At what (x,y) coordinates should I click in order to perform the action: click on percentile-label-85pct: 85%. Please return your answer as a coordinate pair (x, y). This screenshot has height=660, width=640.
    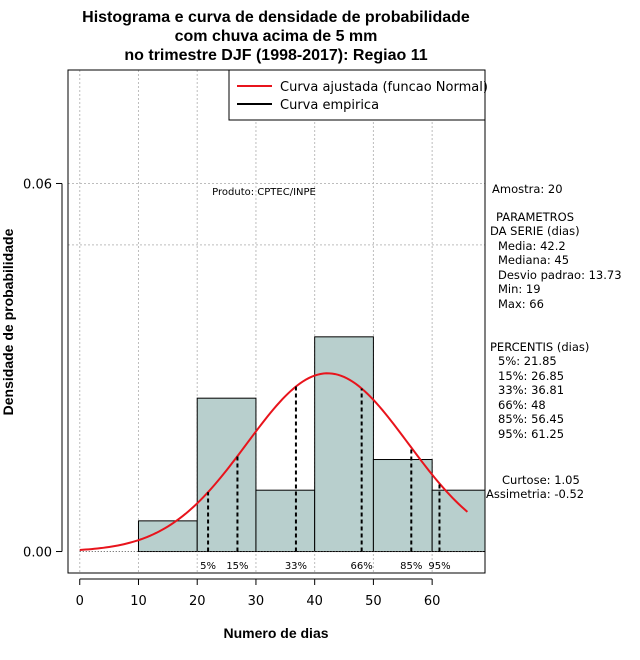
    Looking at the image, I should click on (411, 566).